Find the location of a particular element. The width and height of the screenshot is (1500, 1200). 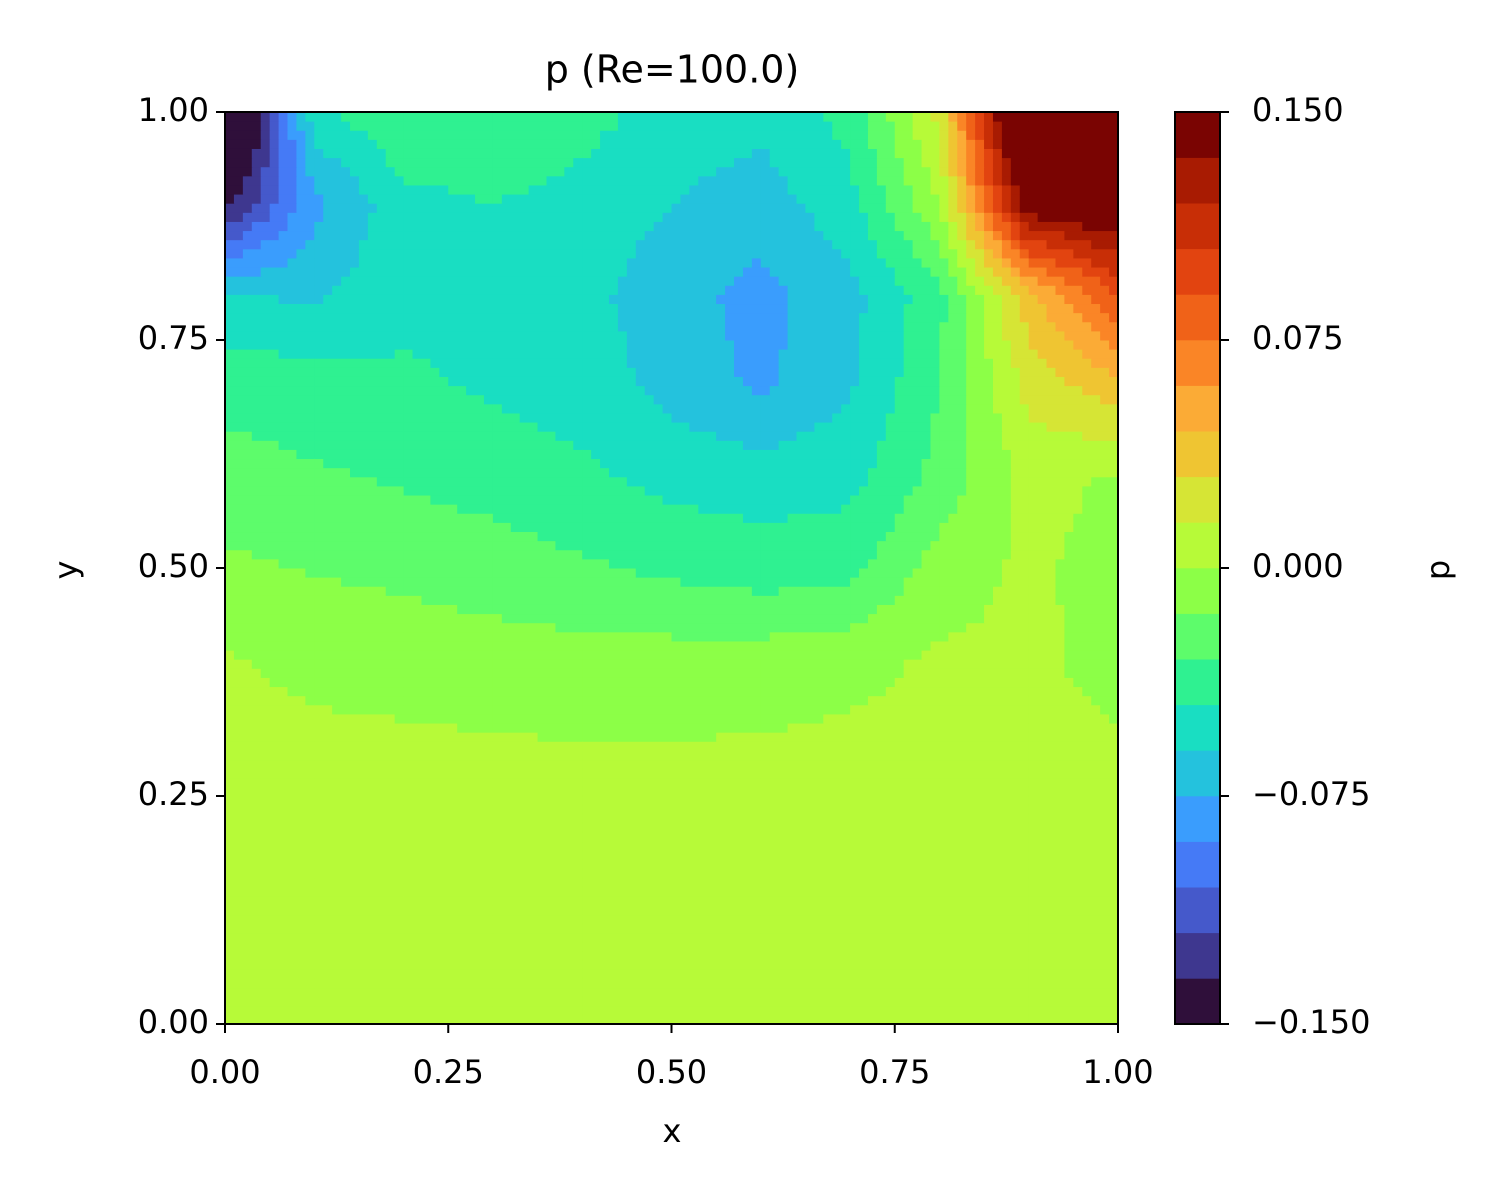

y-axis-label: y is located at coordinates (66, 570).